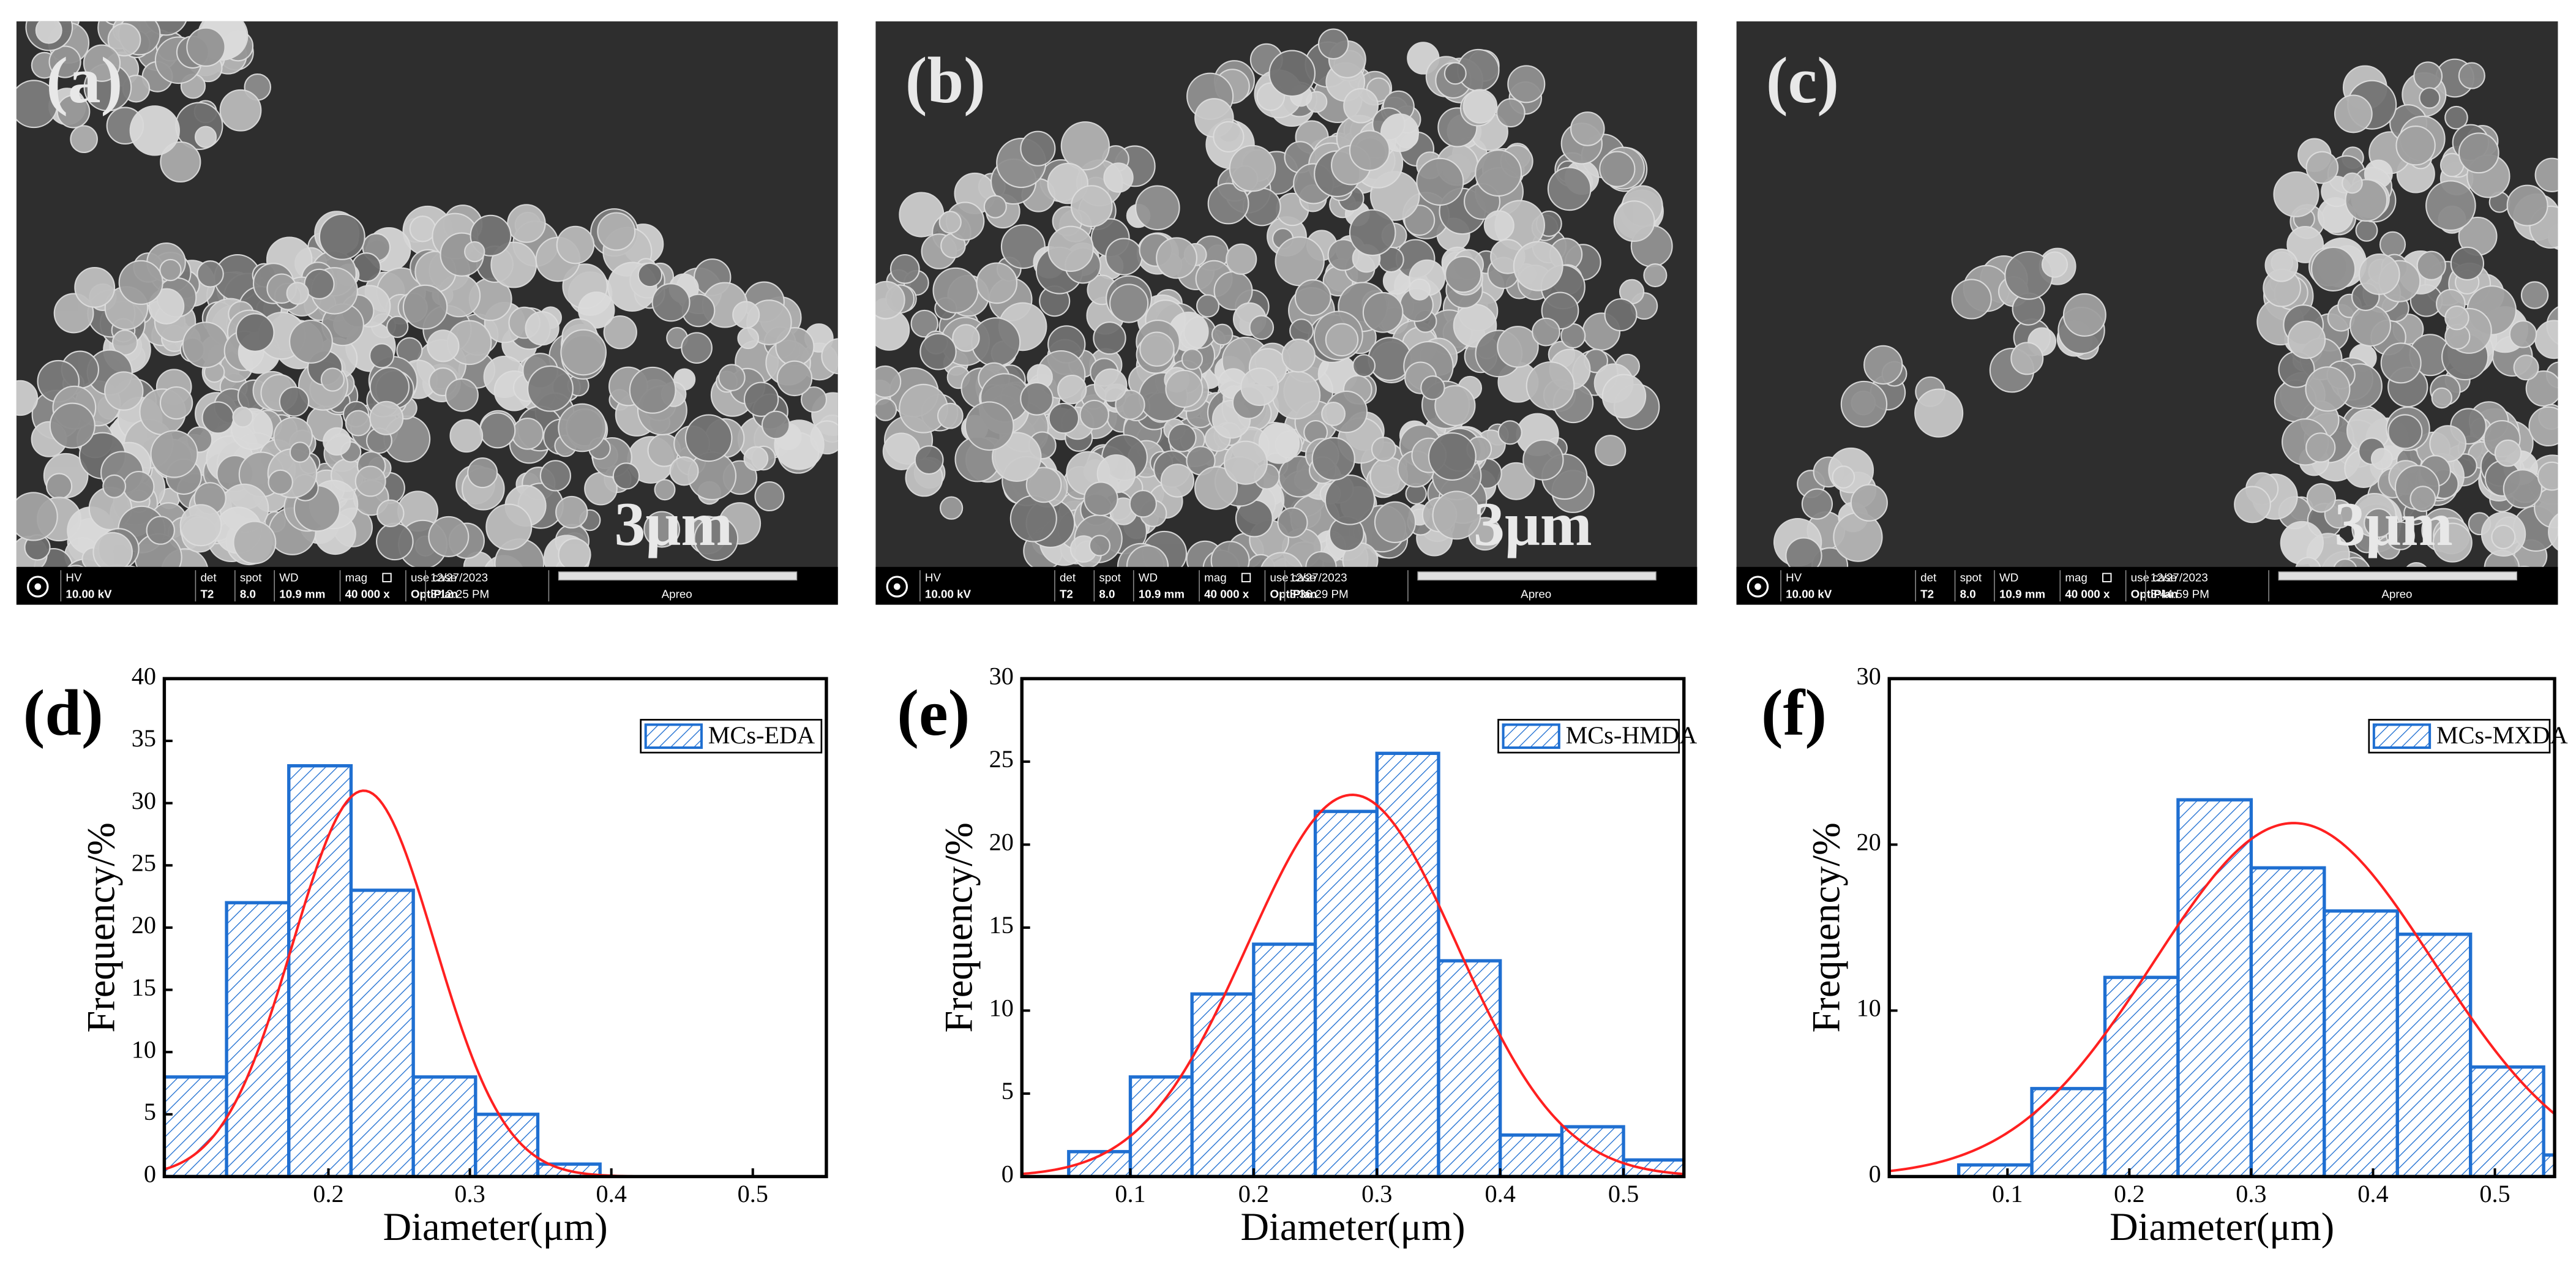  What do you see at coordinates (2373, 1194) in the screenshot?
I see `x-tick-label: 0.4` at bounding box center [2373, 1194].